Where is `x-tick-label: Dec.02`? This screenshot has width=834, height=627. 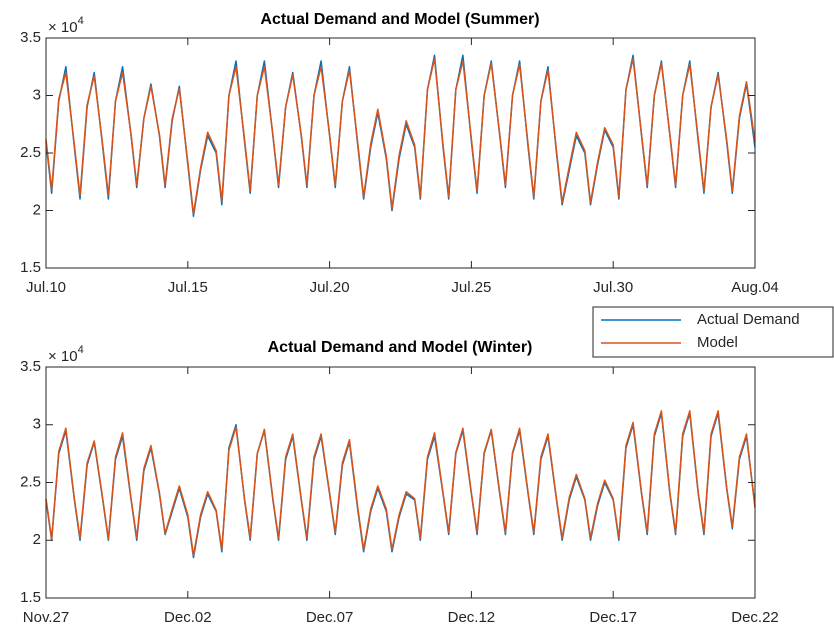 x-tick-label: Dec.02 is located at coordinates (188, 617).